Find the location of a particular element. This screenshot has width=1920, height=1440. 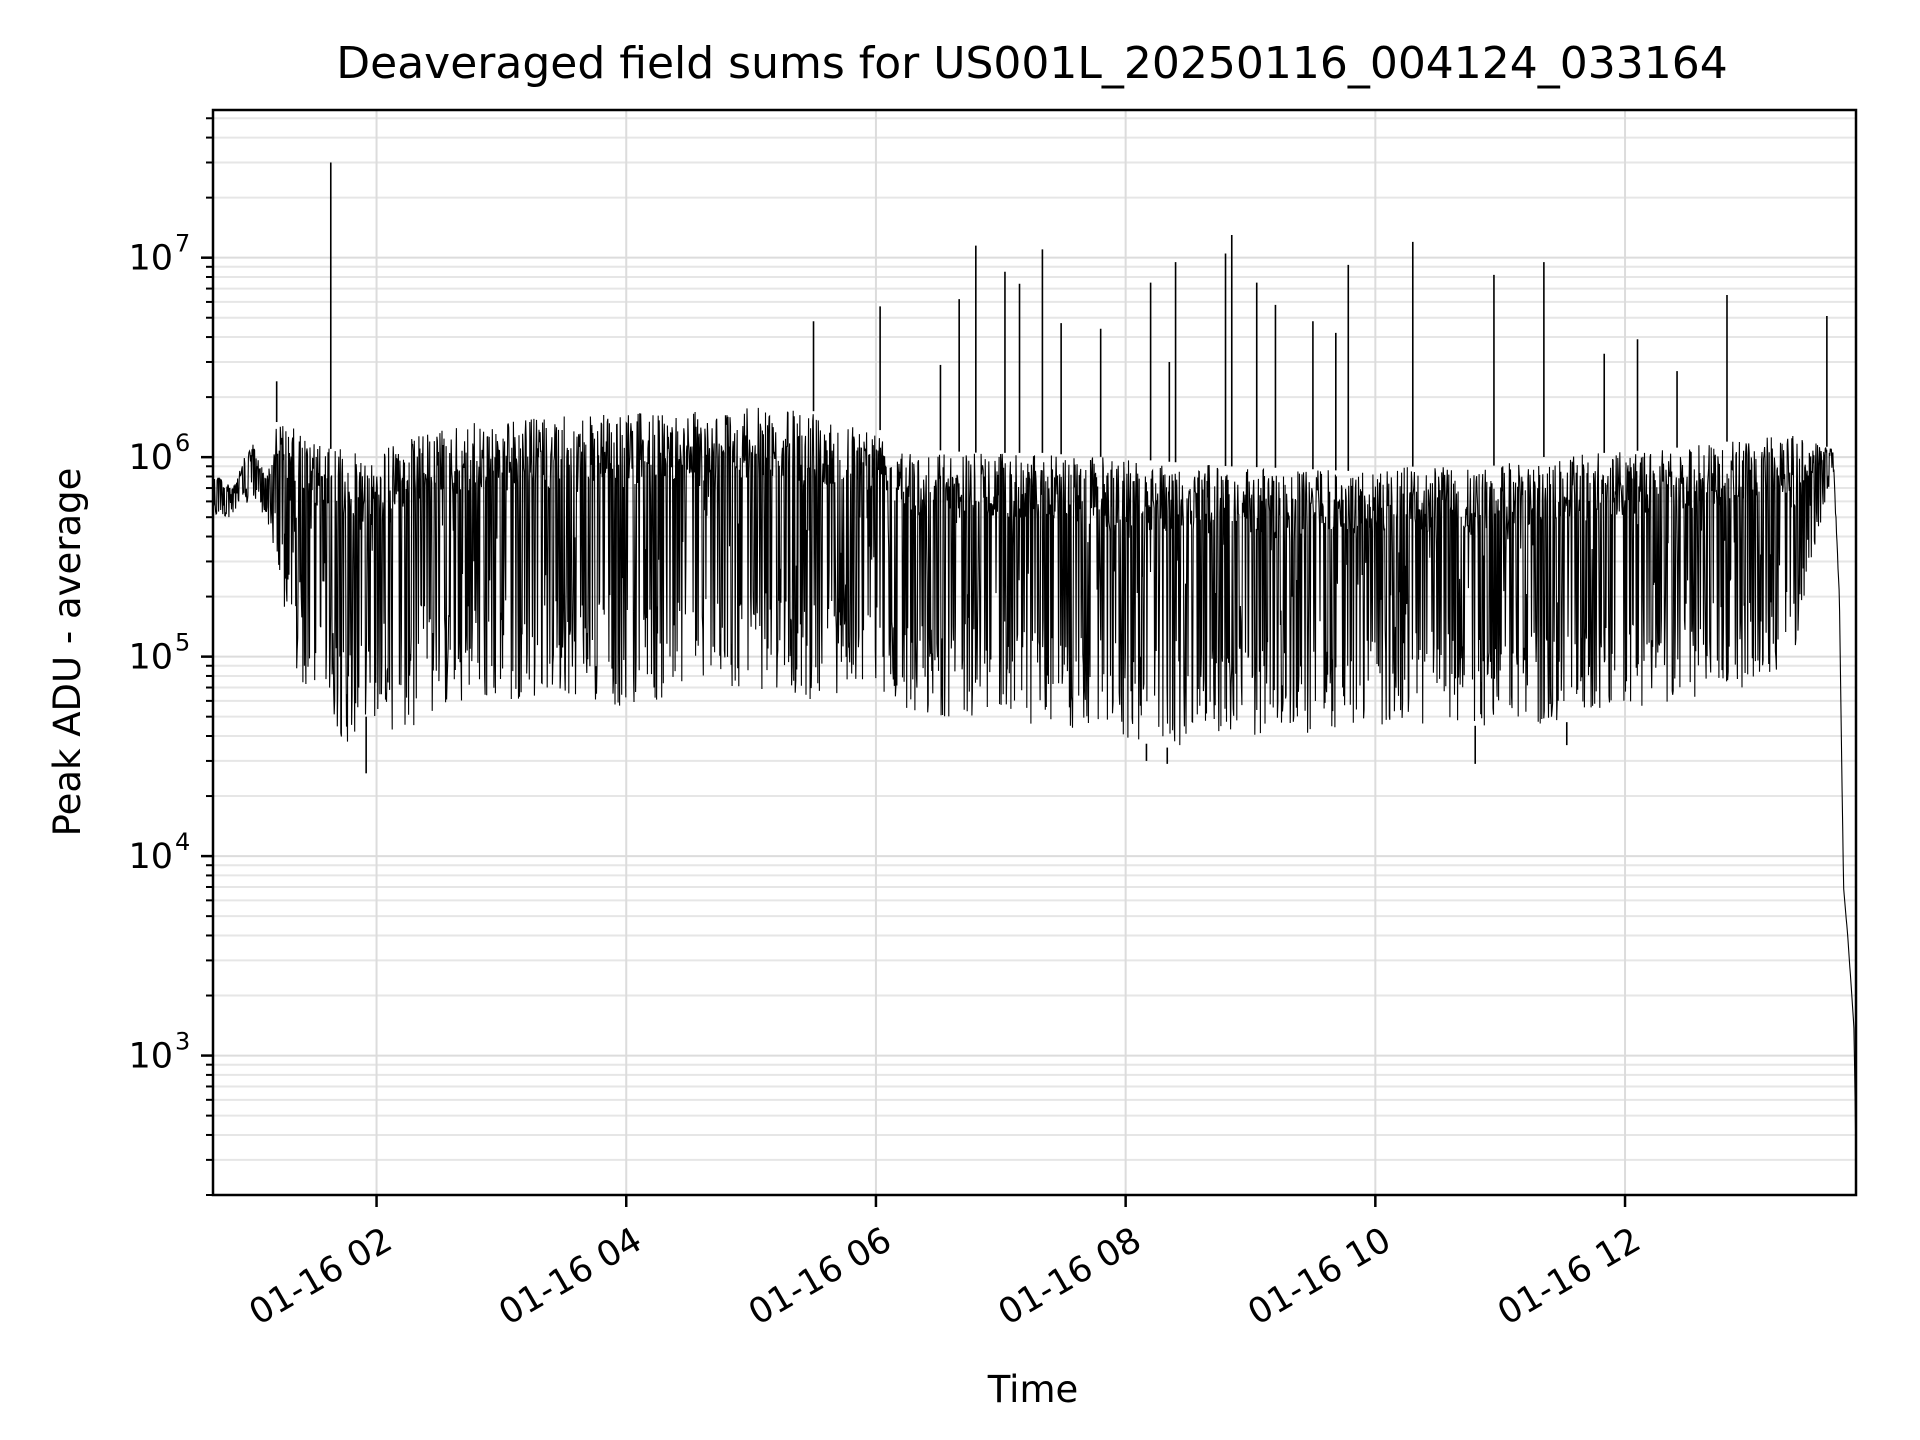

x-axis-label: Time is located at coordinates (1033, 1389).